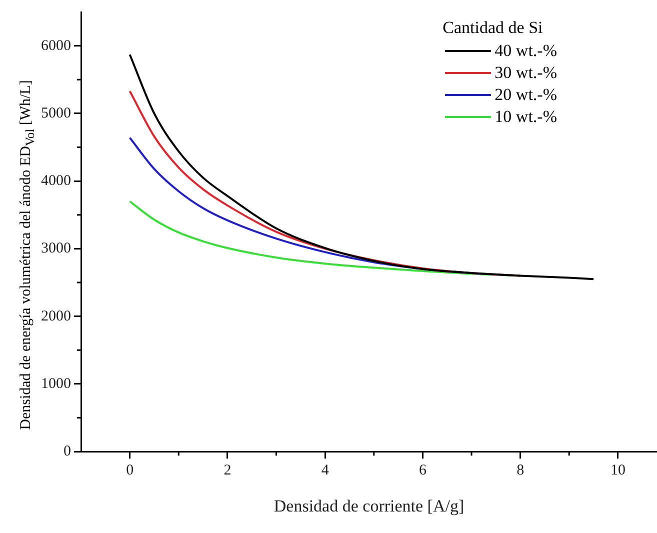 This screenshot has width=657, height=533. What do you see at coordinates (369, 506) in the screenshot?
I see `x-axis-title: Densidad de corriente [A/g]` at bounding box center [369, 506].